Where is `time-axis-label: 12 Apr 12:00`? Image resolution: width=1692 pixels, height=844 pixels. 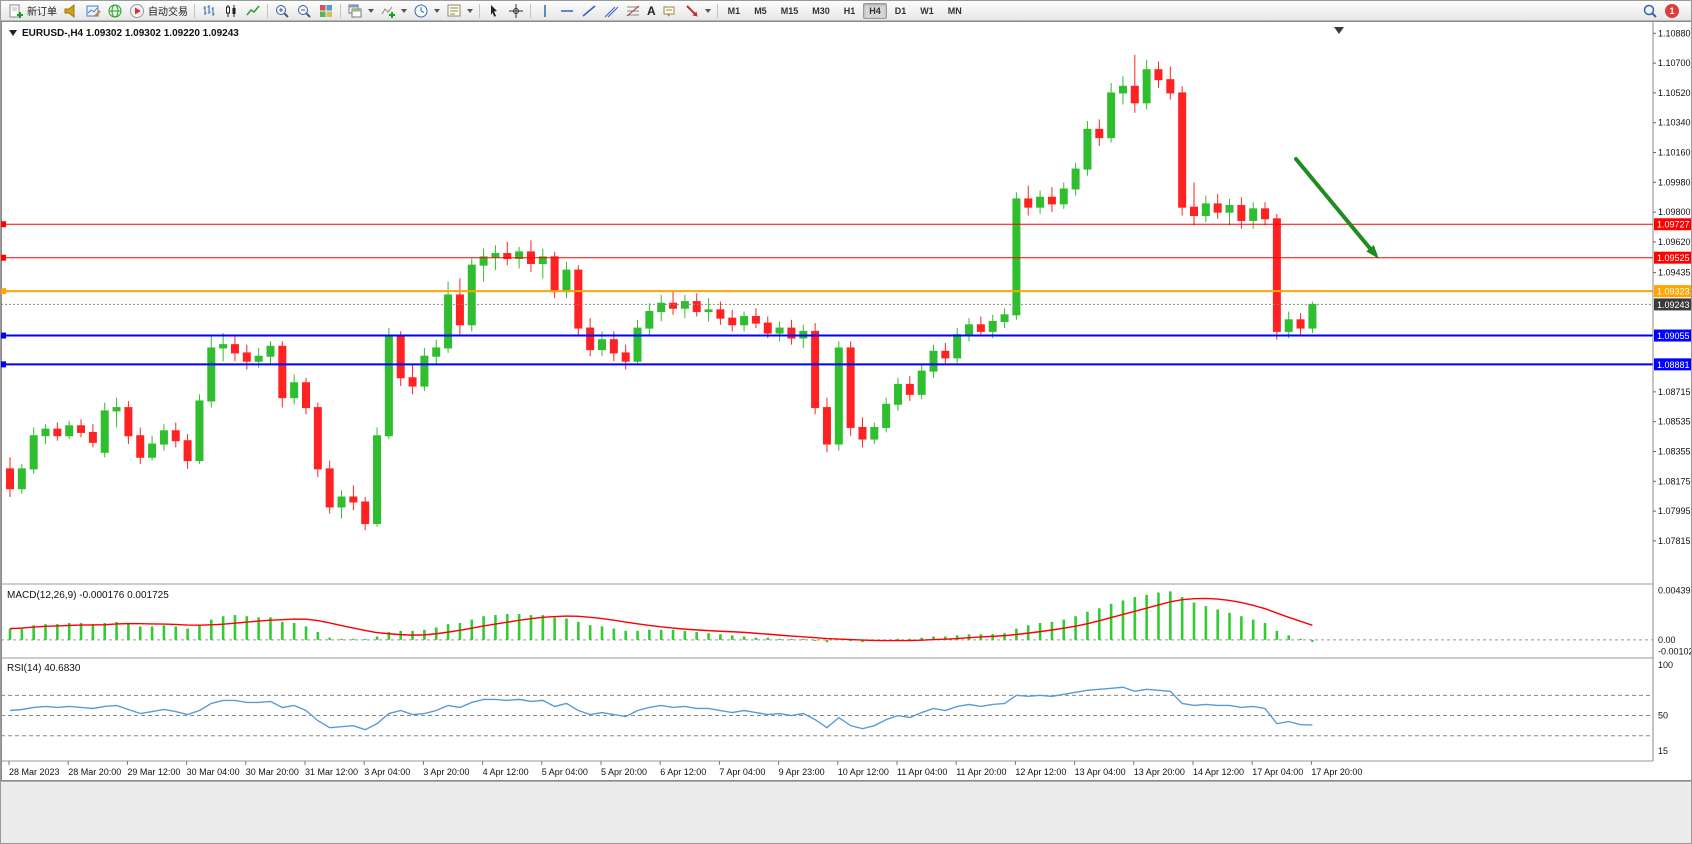 time-axis-label: 12 Apr 12:00 is located at coordinates (1040, 772).